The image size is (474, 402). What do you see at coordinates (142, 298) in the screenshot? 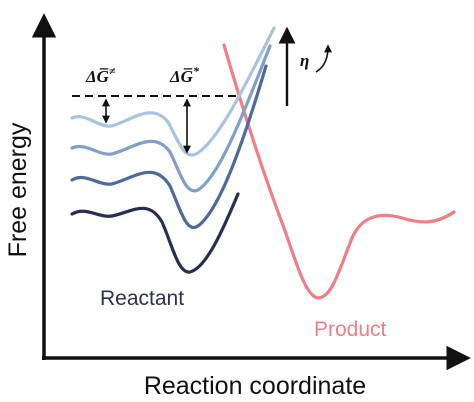
I see `reactant-label: Reactant` at bounding box center [142, 298].